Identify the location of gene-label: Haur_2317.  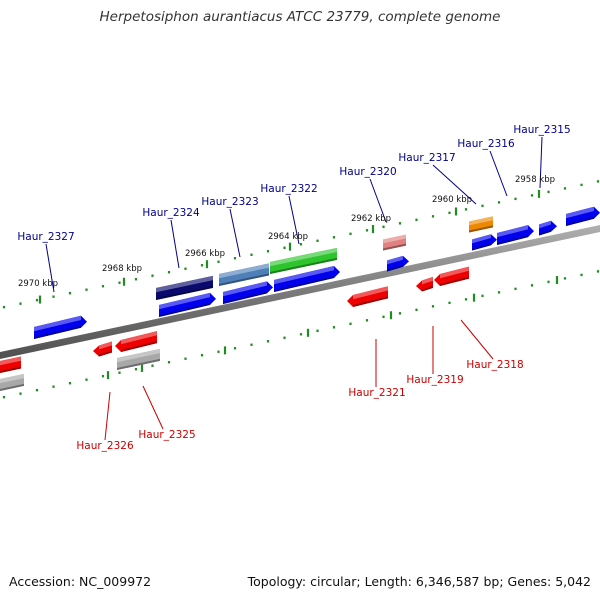
(426, 158).